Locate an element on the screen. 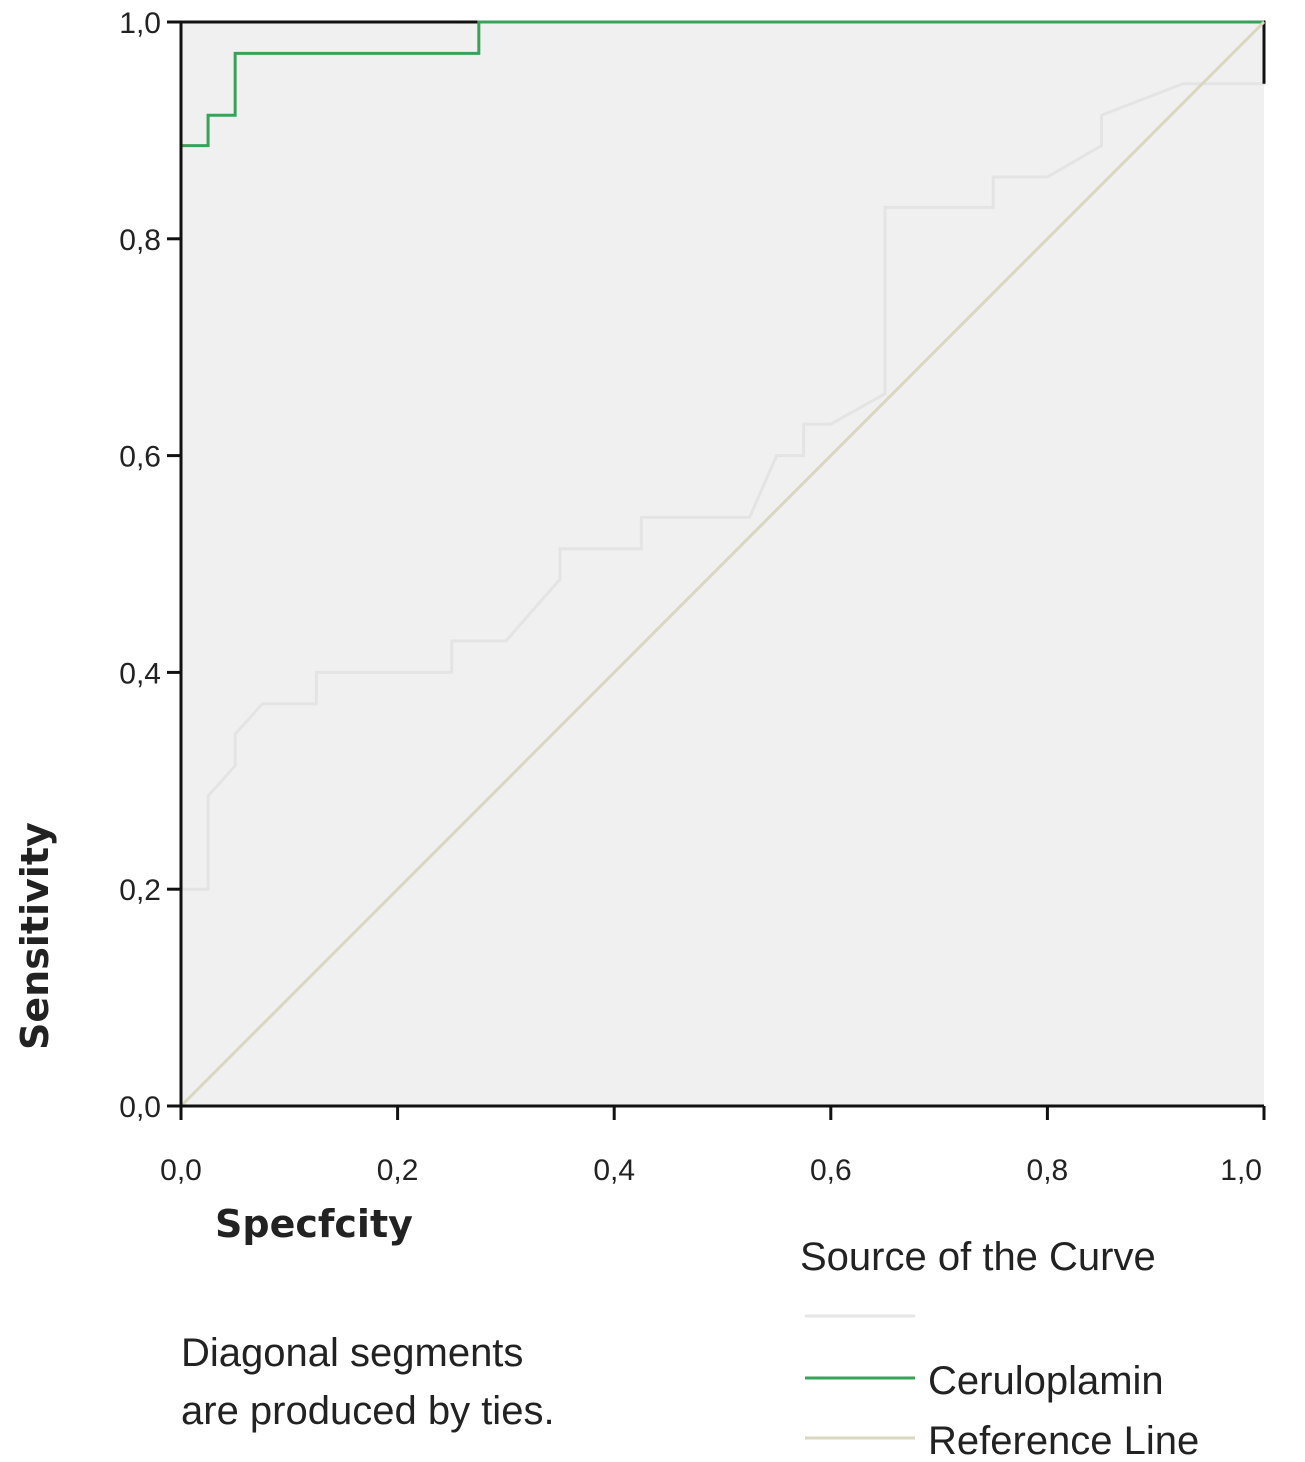 The width and height of the screenshot is (1305, 1462). y-tick-label: 0,0 is located at coordinates (140, 1107).